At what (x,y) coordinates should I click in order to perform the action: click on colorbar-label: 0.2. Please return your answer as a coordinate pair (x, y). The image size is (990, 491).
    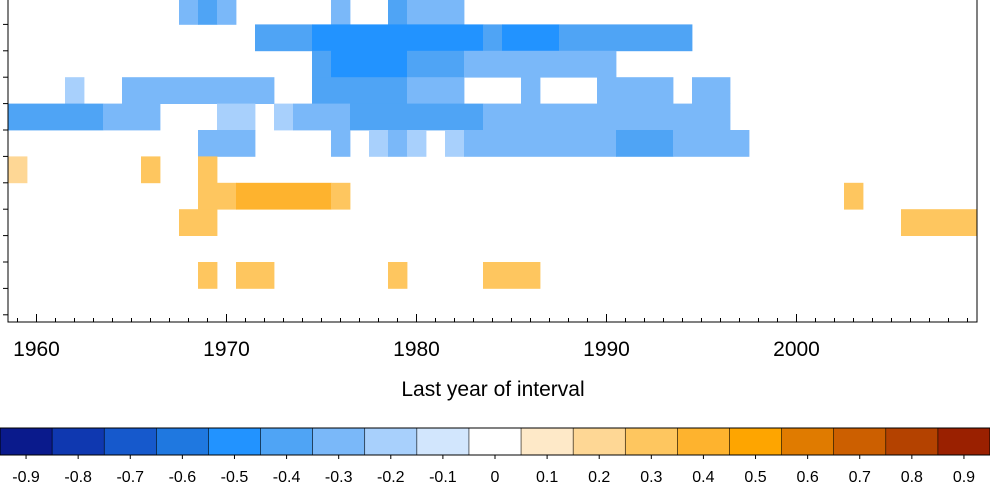
    Looking at the image, I should click on (599, 477).